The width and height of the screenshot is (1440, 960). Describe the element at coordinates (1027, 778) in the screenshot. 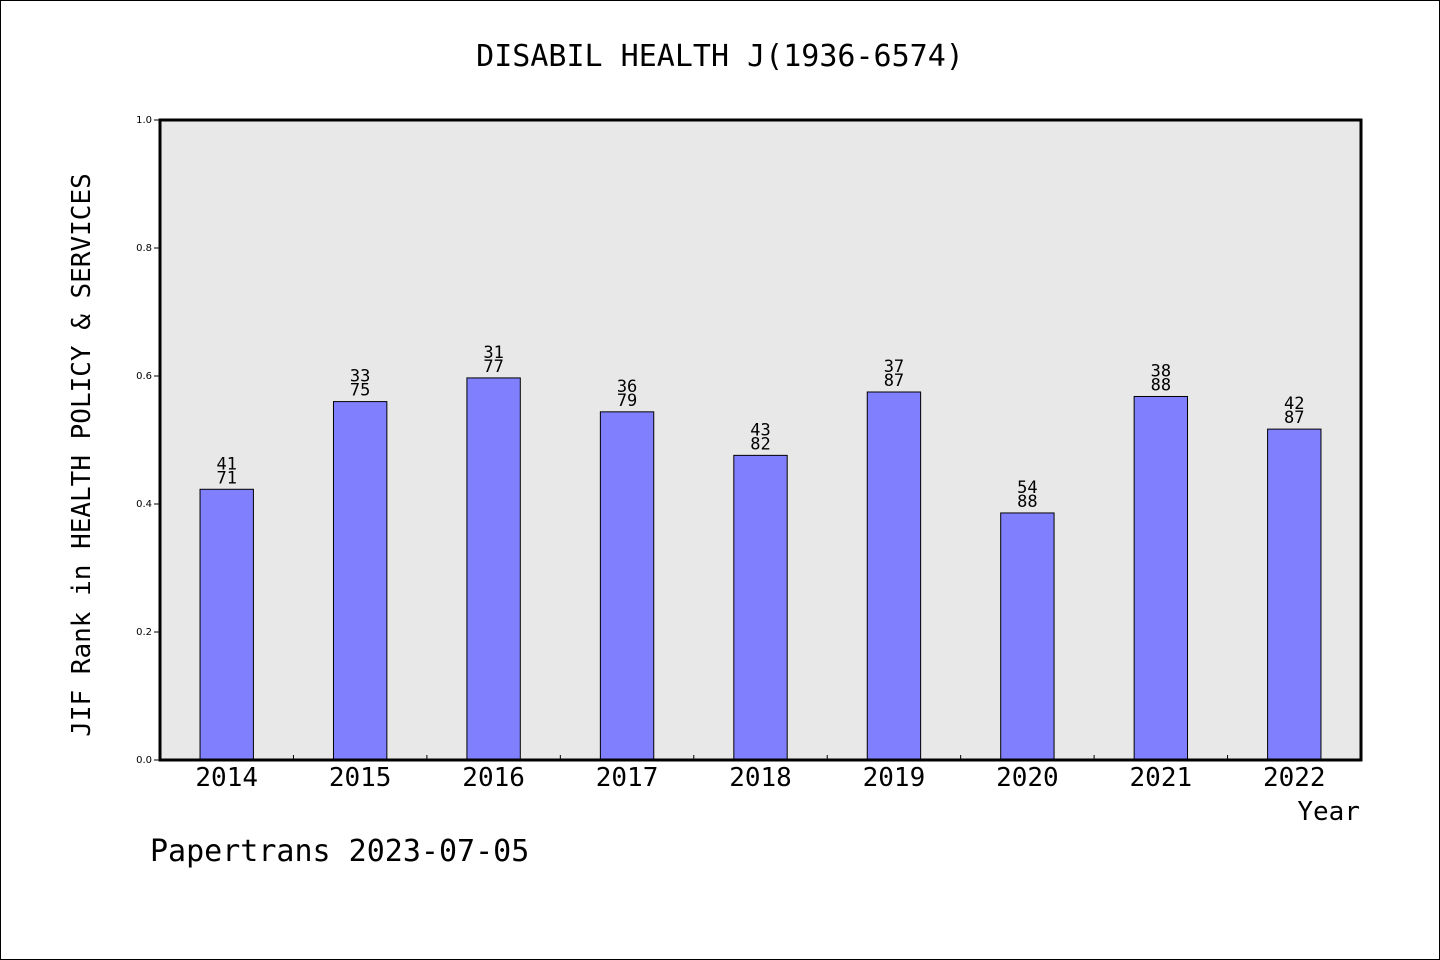

I see `x-tick-label: 2020` at that location.